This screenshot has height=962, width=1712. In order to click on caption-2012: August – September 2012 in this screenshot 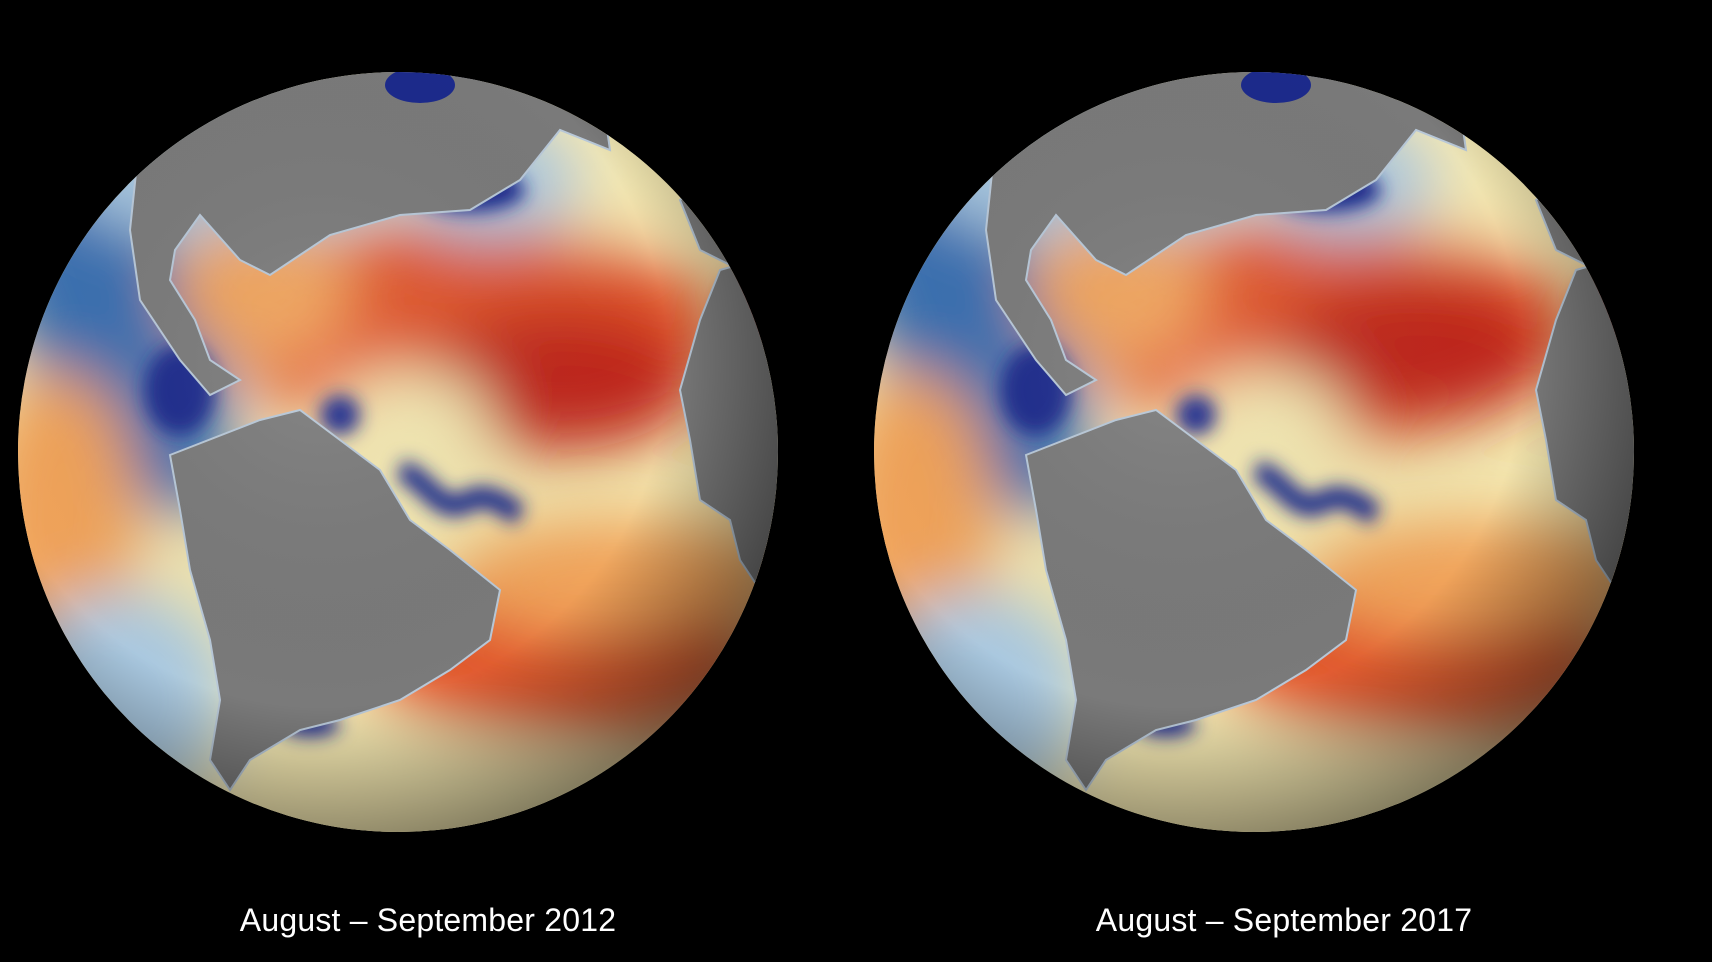, I will do `click(428, 920)`.